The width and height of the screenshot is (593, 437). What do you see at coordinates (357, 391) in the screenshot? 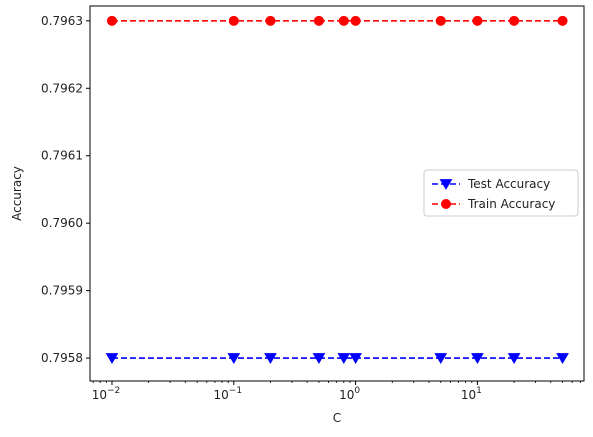
I see `x-tick-exponent: 0` at bounding box center [357, 391].